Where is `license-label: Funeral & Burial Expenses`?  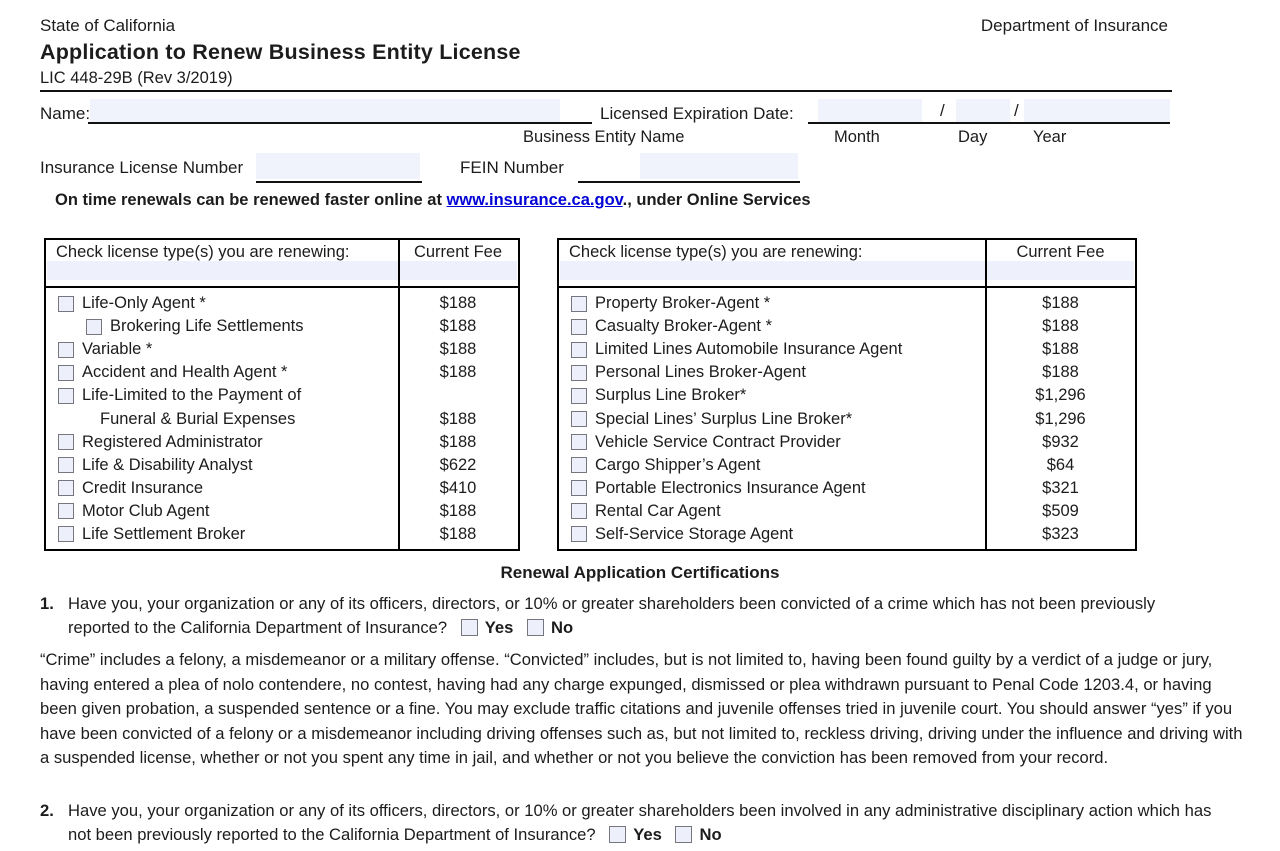 license-label: Funeral & Burial Expenses is located at coordinates (198, 418).